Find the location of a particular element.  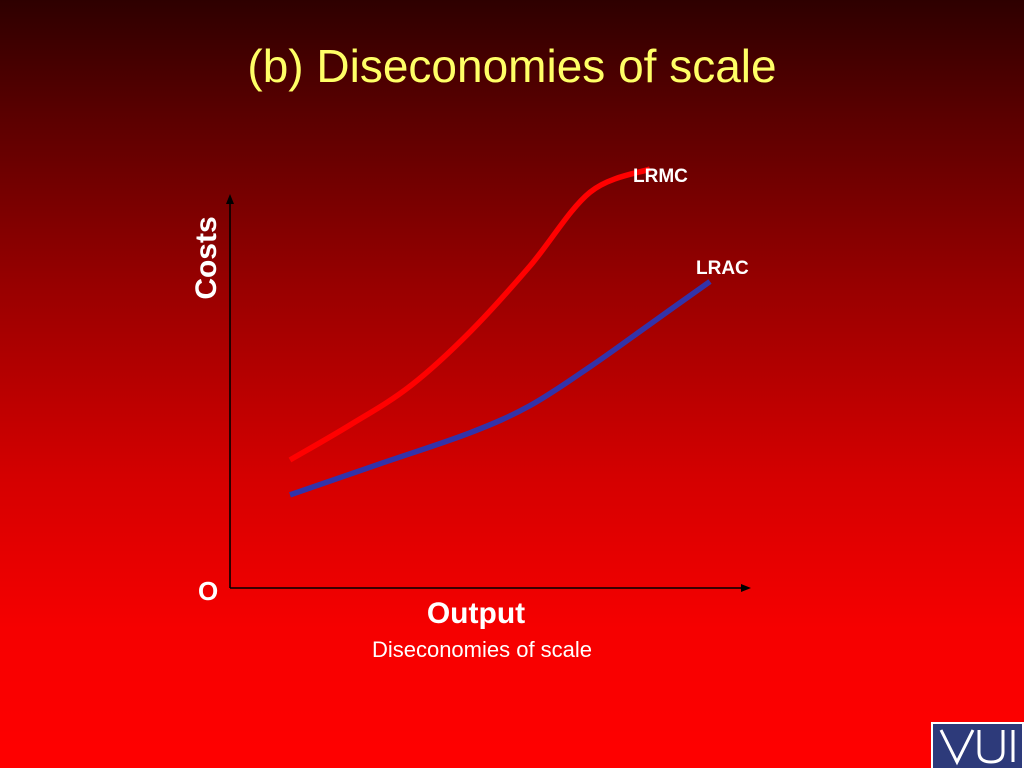

y-axis-label: Costs is located at coordinates (206, 258).